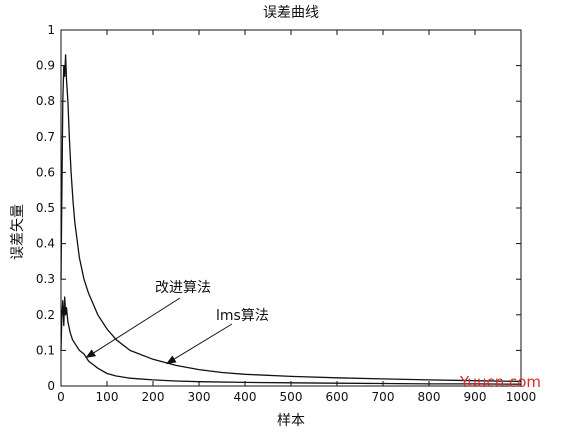 The width and height of the screenshot is (568, 436). I want to click on y-tick-label: 0, so click(51, 386).